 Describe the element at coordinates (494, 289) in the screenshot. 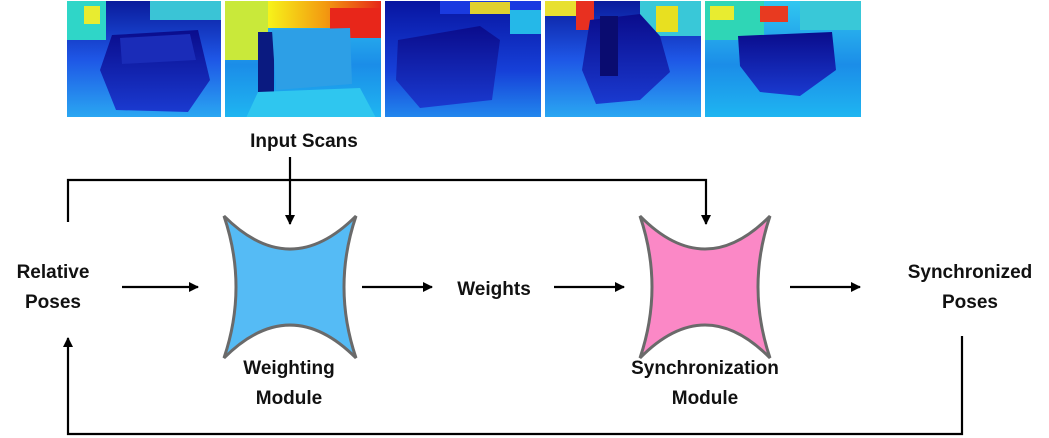

I see `weights-label: Weights` at that location.